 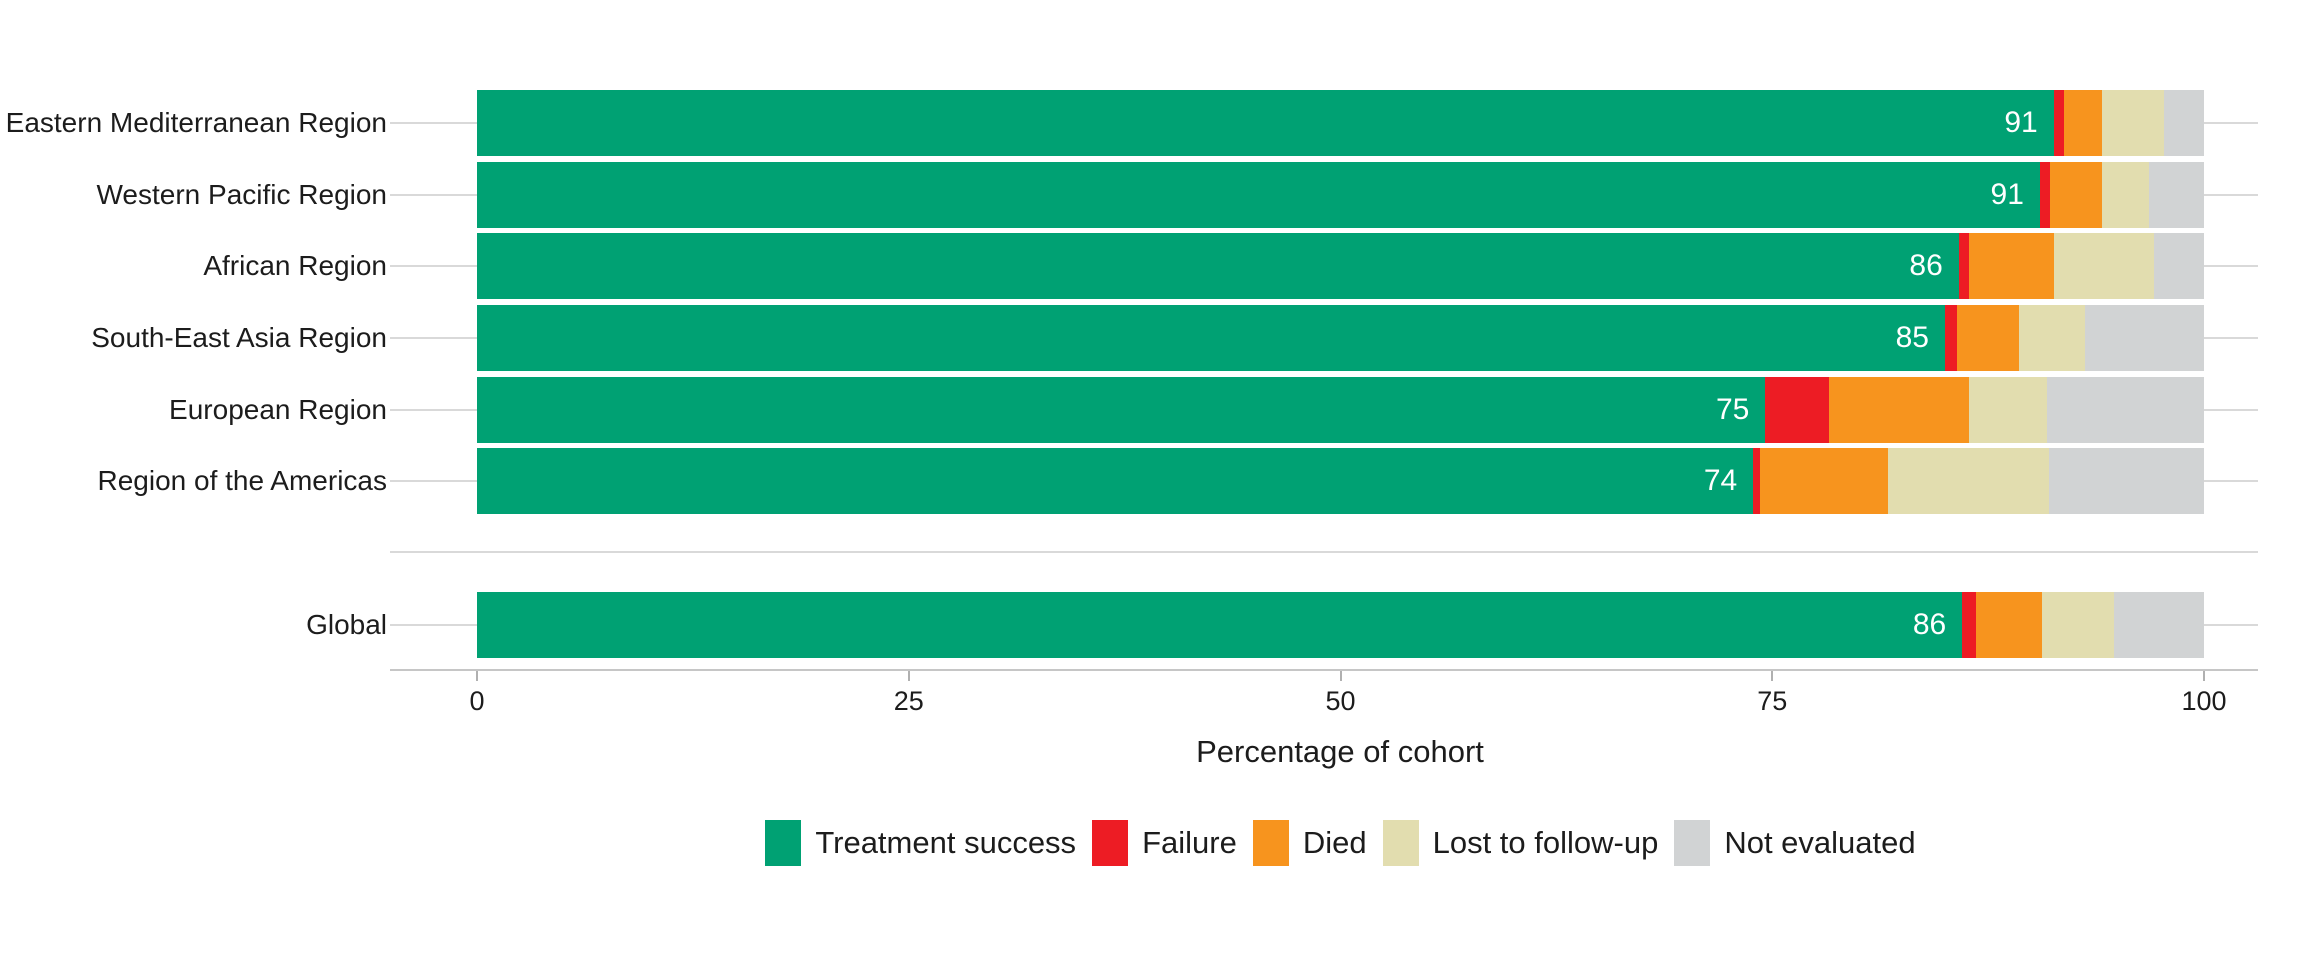 I want to click on x-axis-tick-label: 50, so click(x=1340, y=701).